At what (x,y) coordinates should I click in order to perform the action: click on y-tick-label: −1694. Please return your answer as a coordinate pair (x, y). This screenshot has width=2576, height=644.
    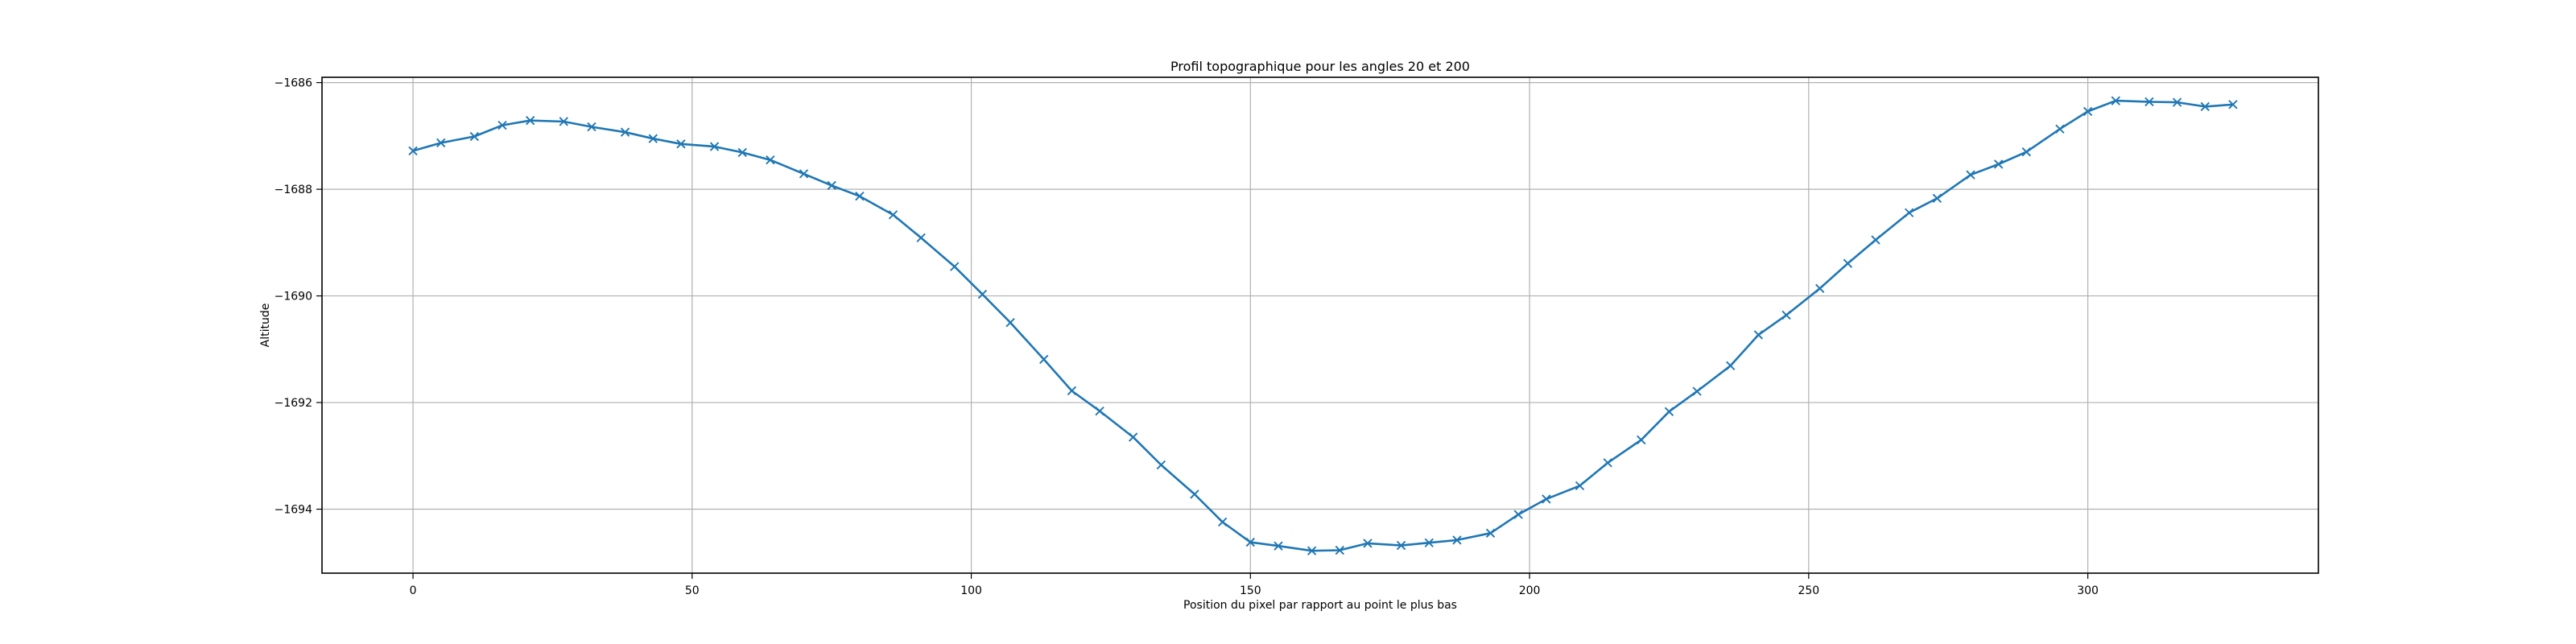
    Looking at the image, I should click on (293, 510).